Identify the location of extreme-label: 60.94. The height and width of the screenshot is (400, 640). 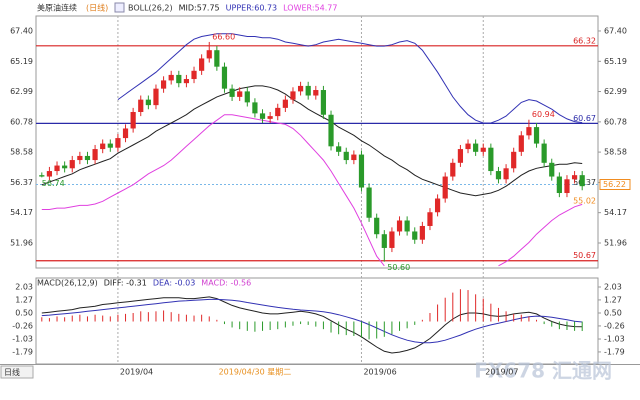
(543, 114).